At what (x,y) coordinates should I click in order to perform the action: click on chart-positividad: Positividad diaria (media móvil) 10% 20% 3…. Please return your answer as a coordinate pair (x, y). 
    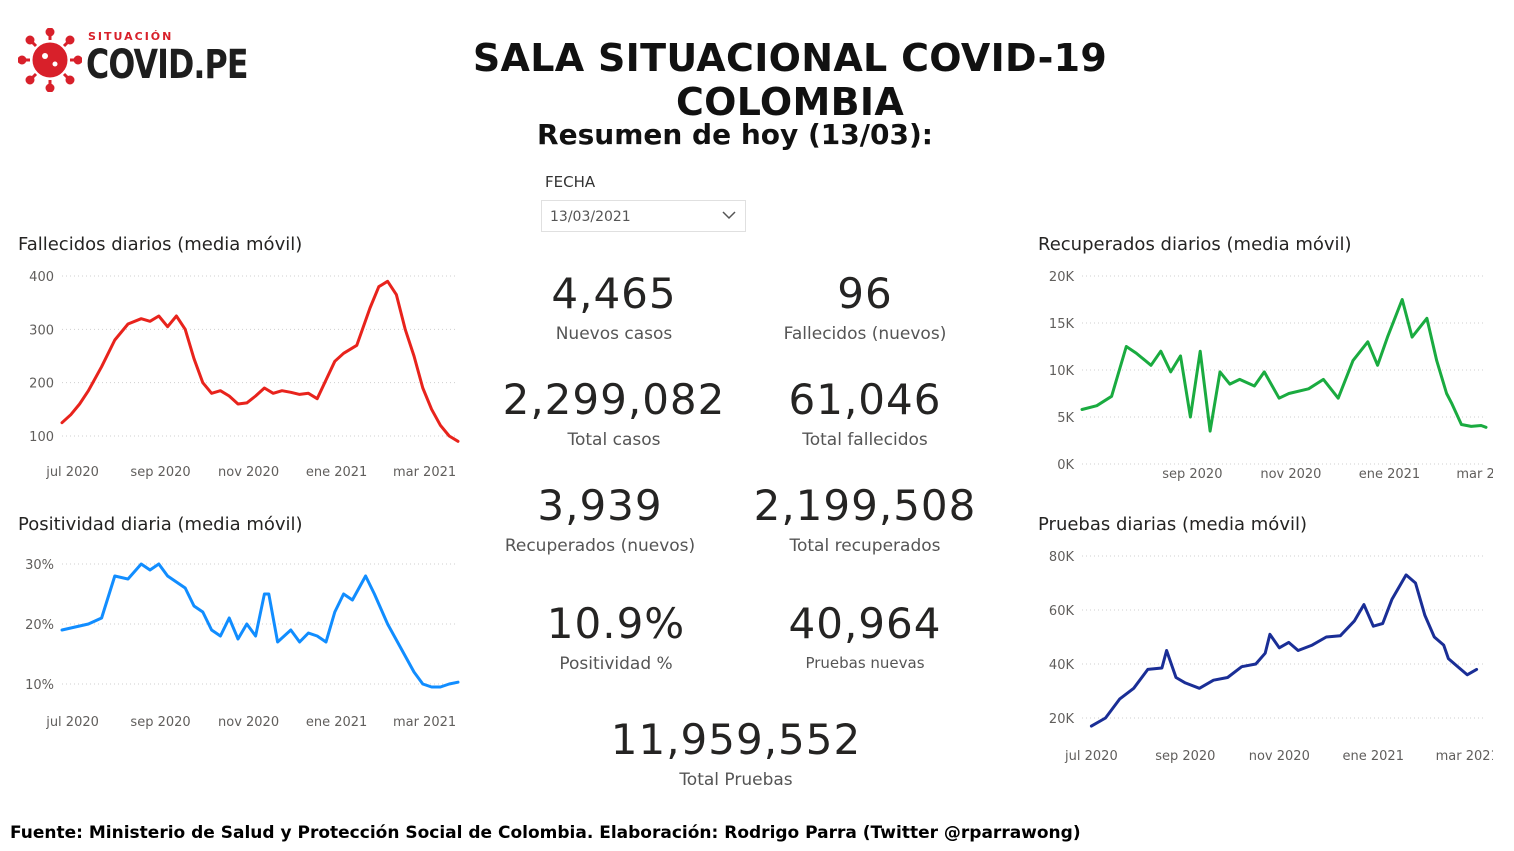
    Looking at the image, I should click on (248, 639).